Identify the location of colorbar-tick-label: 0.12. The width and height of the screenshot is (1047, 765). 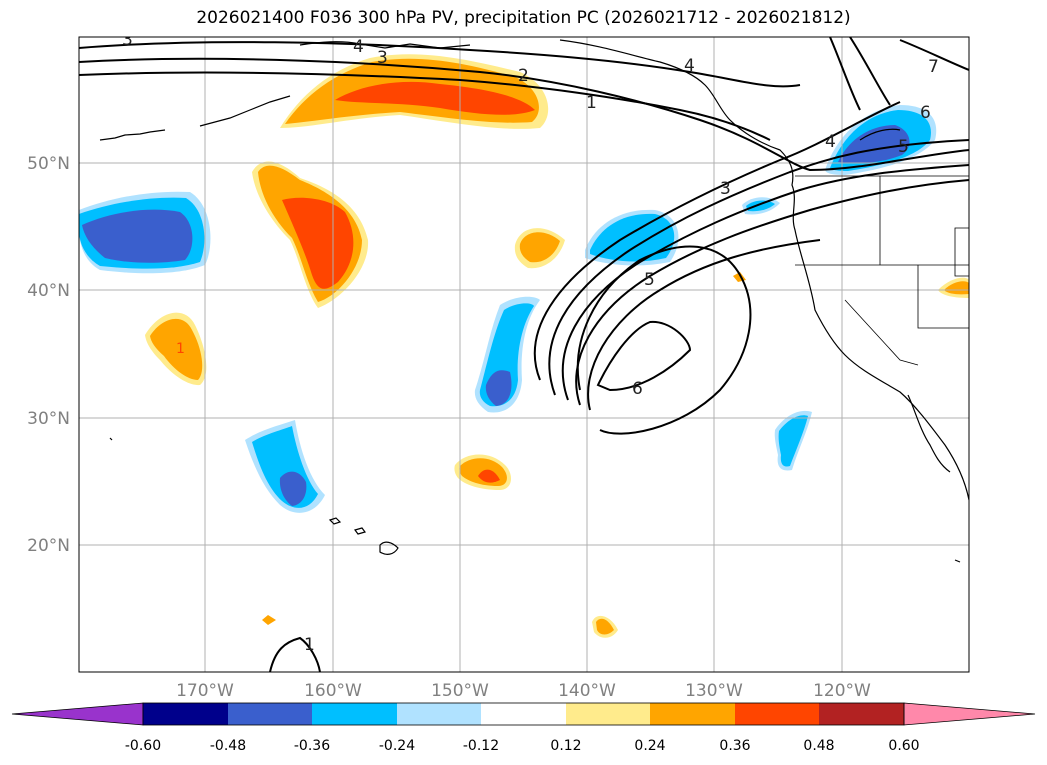
(565, 746).